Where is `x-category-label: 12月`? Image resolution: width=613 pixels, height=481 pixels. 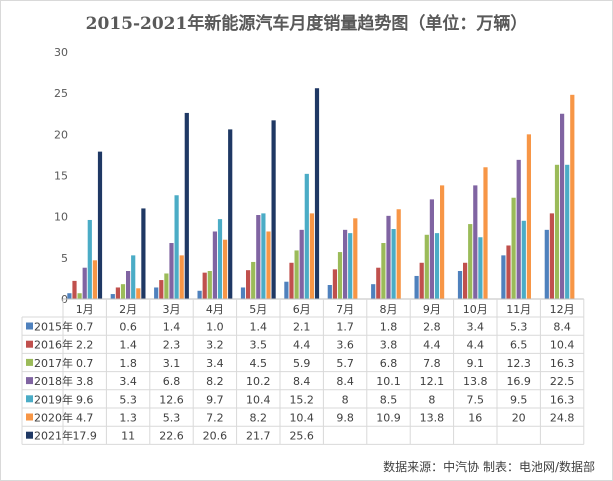 x-category-label: 12月 is located at coordinates (562, 309).